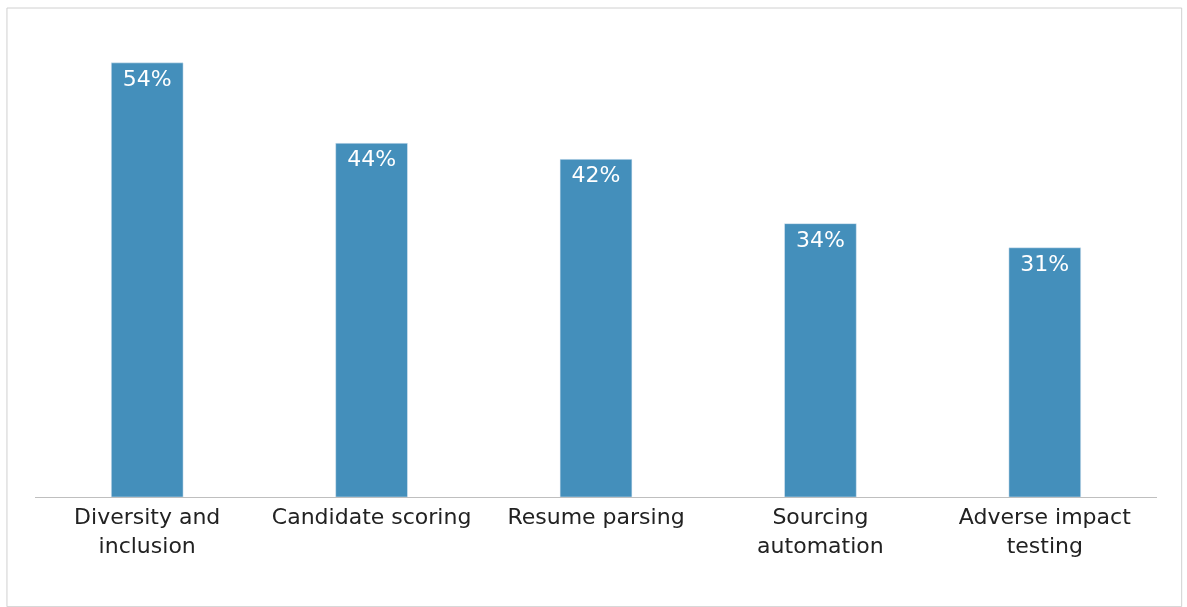  Describe the element at coordinates (596, 175) in the screenshot. I see `data-label: 42%` at that location.